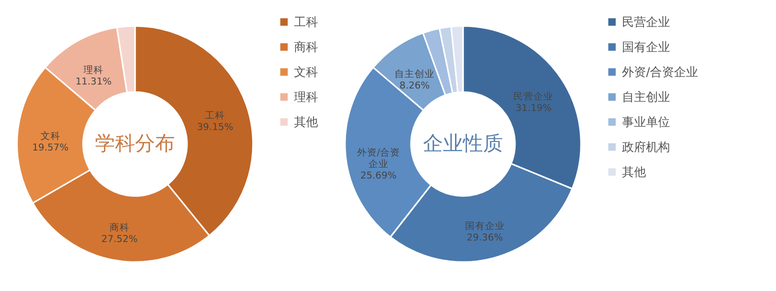  I want to click on text: 企业性质, so click(463, 143).